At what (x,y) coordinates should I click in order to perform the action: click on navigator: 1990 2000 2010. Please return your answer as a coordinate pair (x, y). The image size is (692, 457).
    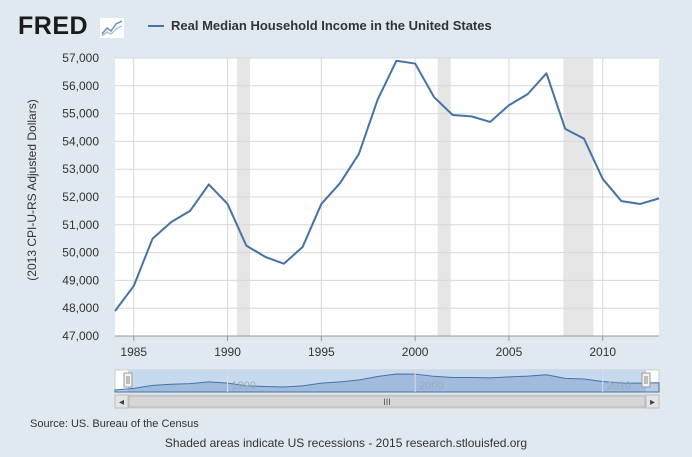
    Looking at the image, I should click on (387, 381).